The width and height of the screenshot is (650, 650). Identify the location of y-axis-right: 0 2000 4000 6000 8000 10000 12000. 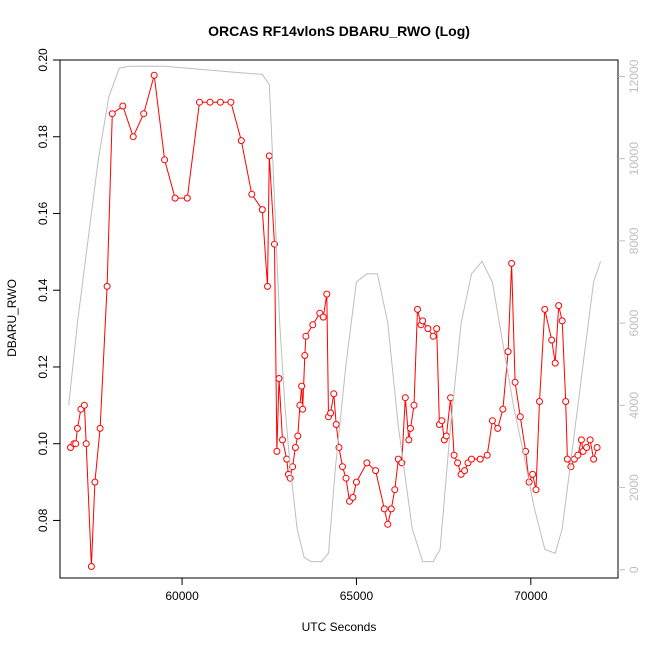
(629, 316).